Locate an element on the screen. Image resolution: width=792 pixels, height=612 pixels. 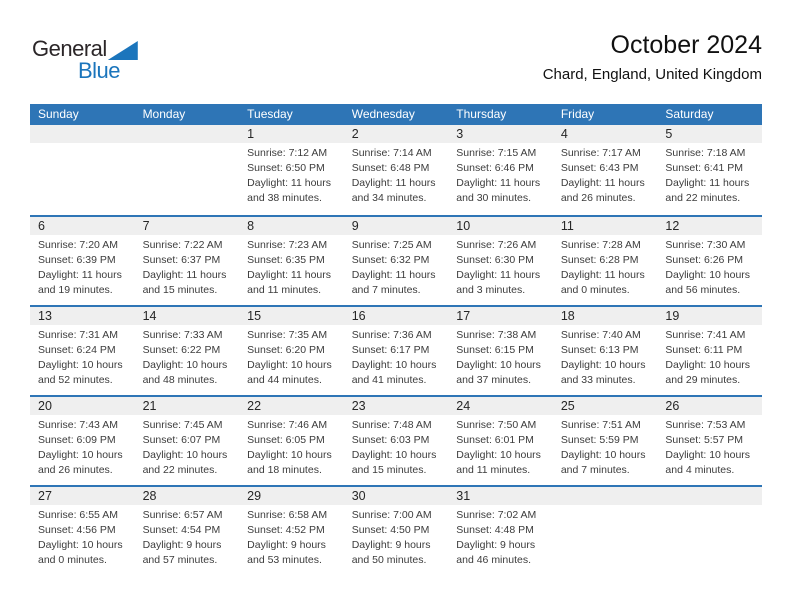
sunrise-text: Sunrise: 7:26 AM is located at coordinates (496, 245).